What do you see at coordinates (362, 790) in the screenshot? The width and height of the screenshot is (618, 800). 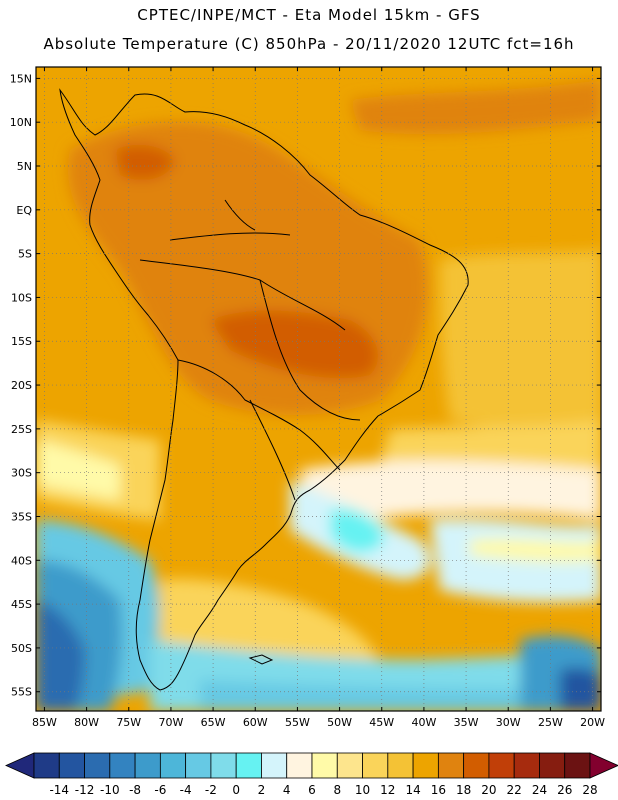 I see `colorbar-label: 10` at bounding box center [362, 790].